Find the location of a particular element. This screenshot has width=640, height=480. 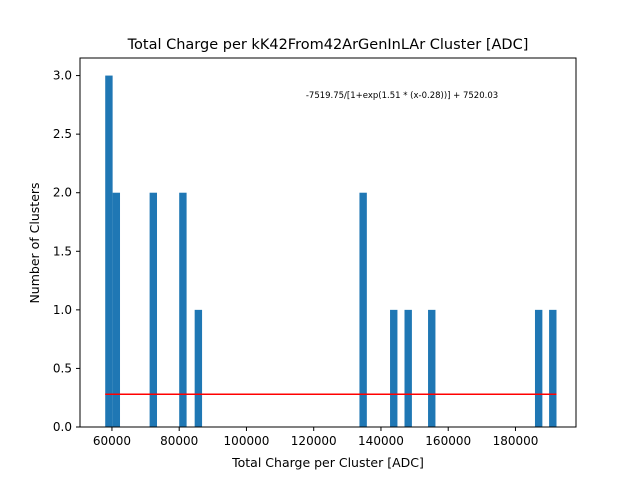

x-axis-ticks: 60000 80000 100000 120000 140000 160000 180000 is located at coordinates (316, 437).